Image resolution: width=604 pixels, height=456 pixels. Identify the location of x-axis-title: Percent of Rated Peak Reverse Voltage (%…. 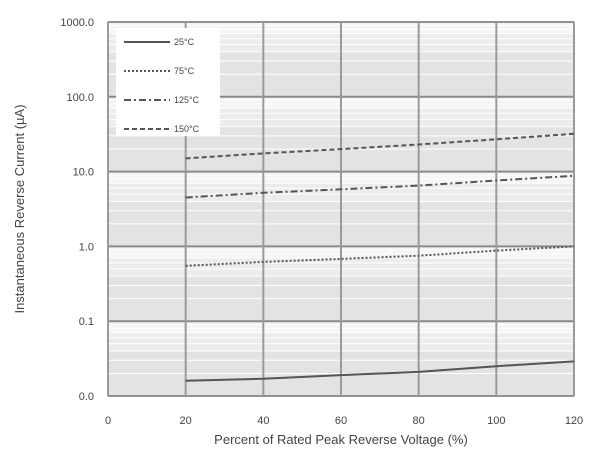
(341, 439).